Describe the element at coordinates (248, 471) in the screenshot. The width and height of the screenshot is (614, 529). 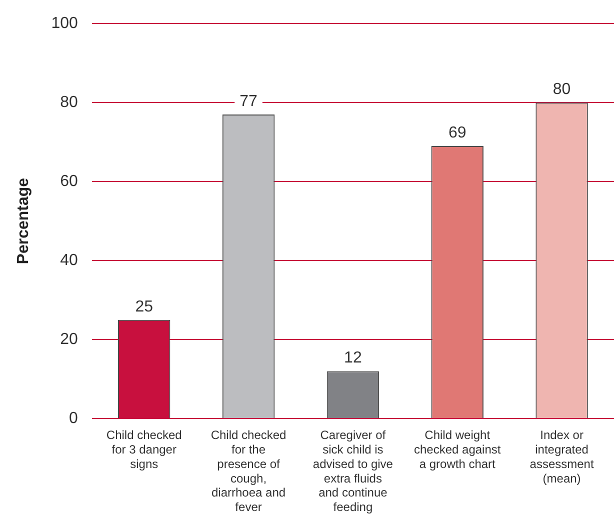
I see `x-tick-label: Child checked for the presence of cough, diarrhoea and fever` at that location.